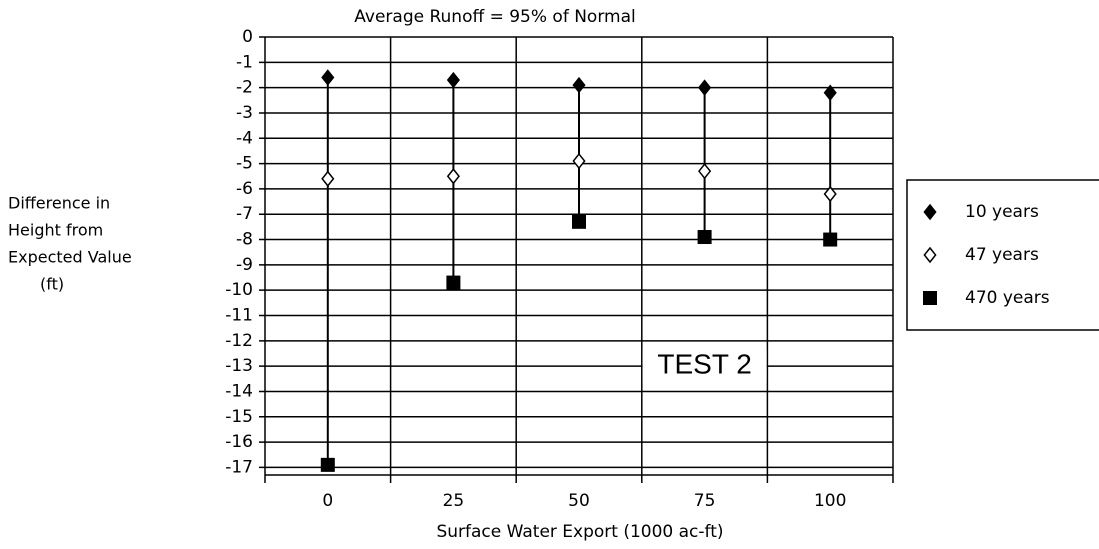  Describe the element at coordinates (55, 230) in the screenshot. I see `y-axis-label: Height from` at that location.